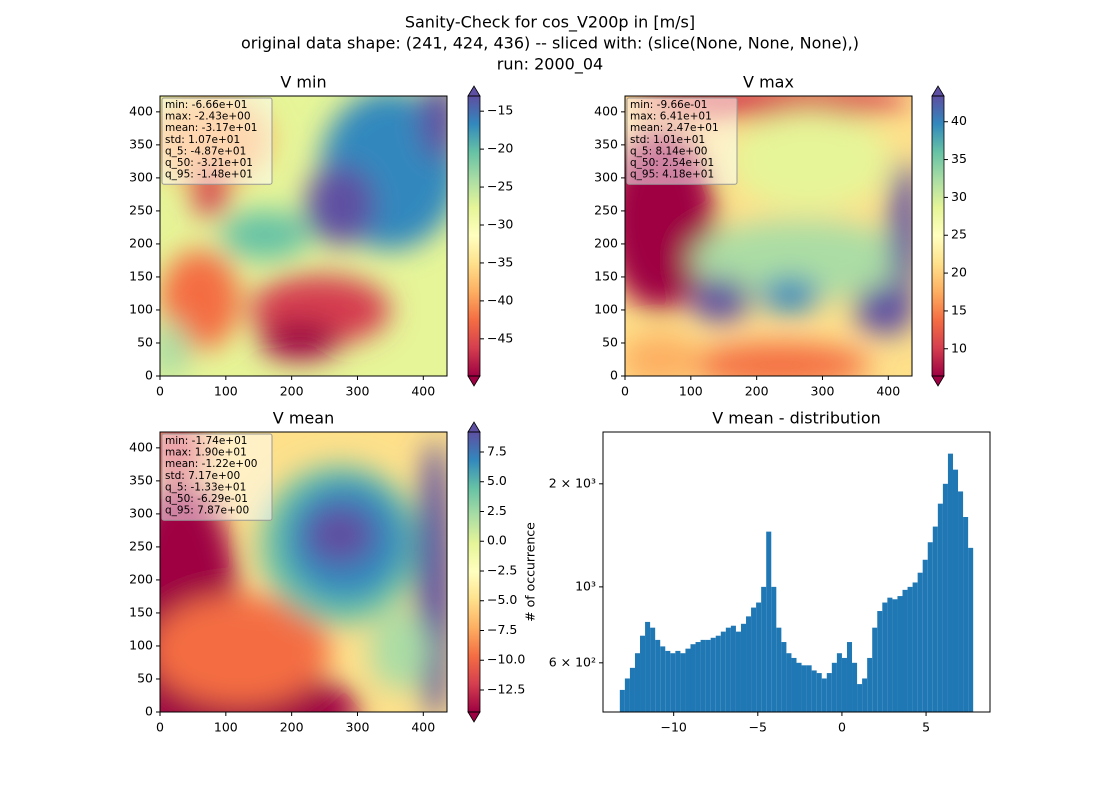 Image resolution: width=1100 pixels, height=800 pixels. What do you see at coordinates (208, 117) in the screenshot?
I see `stats-line: max: -2.43e+00` at bounding box center [208, 117].